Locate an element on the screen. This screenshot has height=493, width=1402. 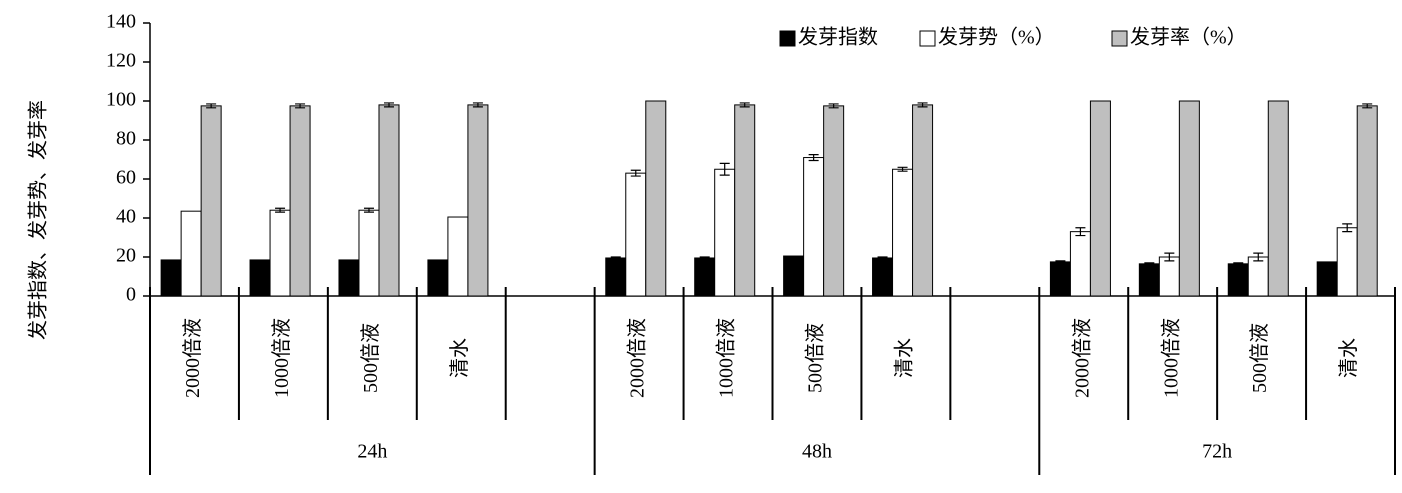
y-tick-label: 20 is located at coordinates (126, 256).